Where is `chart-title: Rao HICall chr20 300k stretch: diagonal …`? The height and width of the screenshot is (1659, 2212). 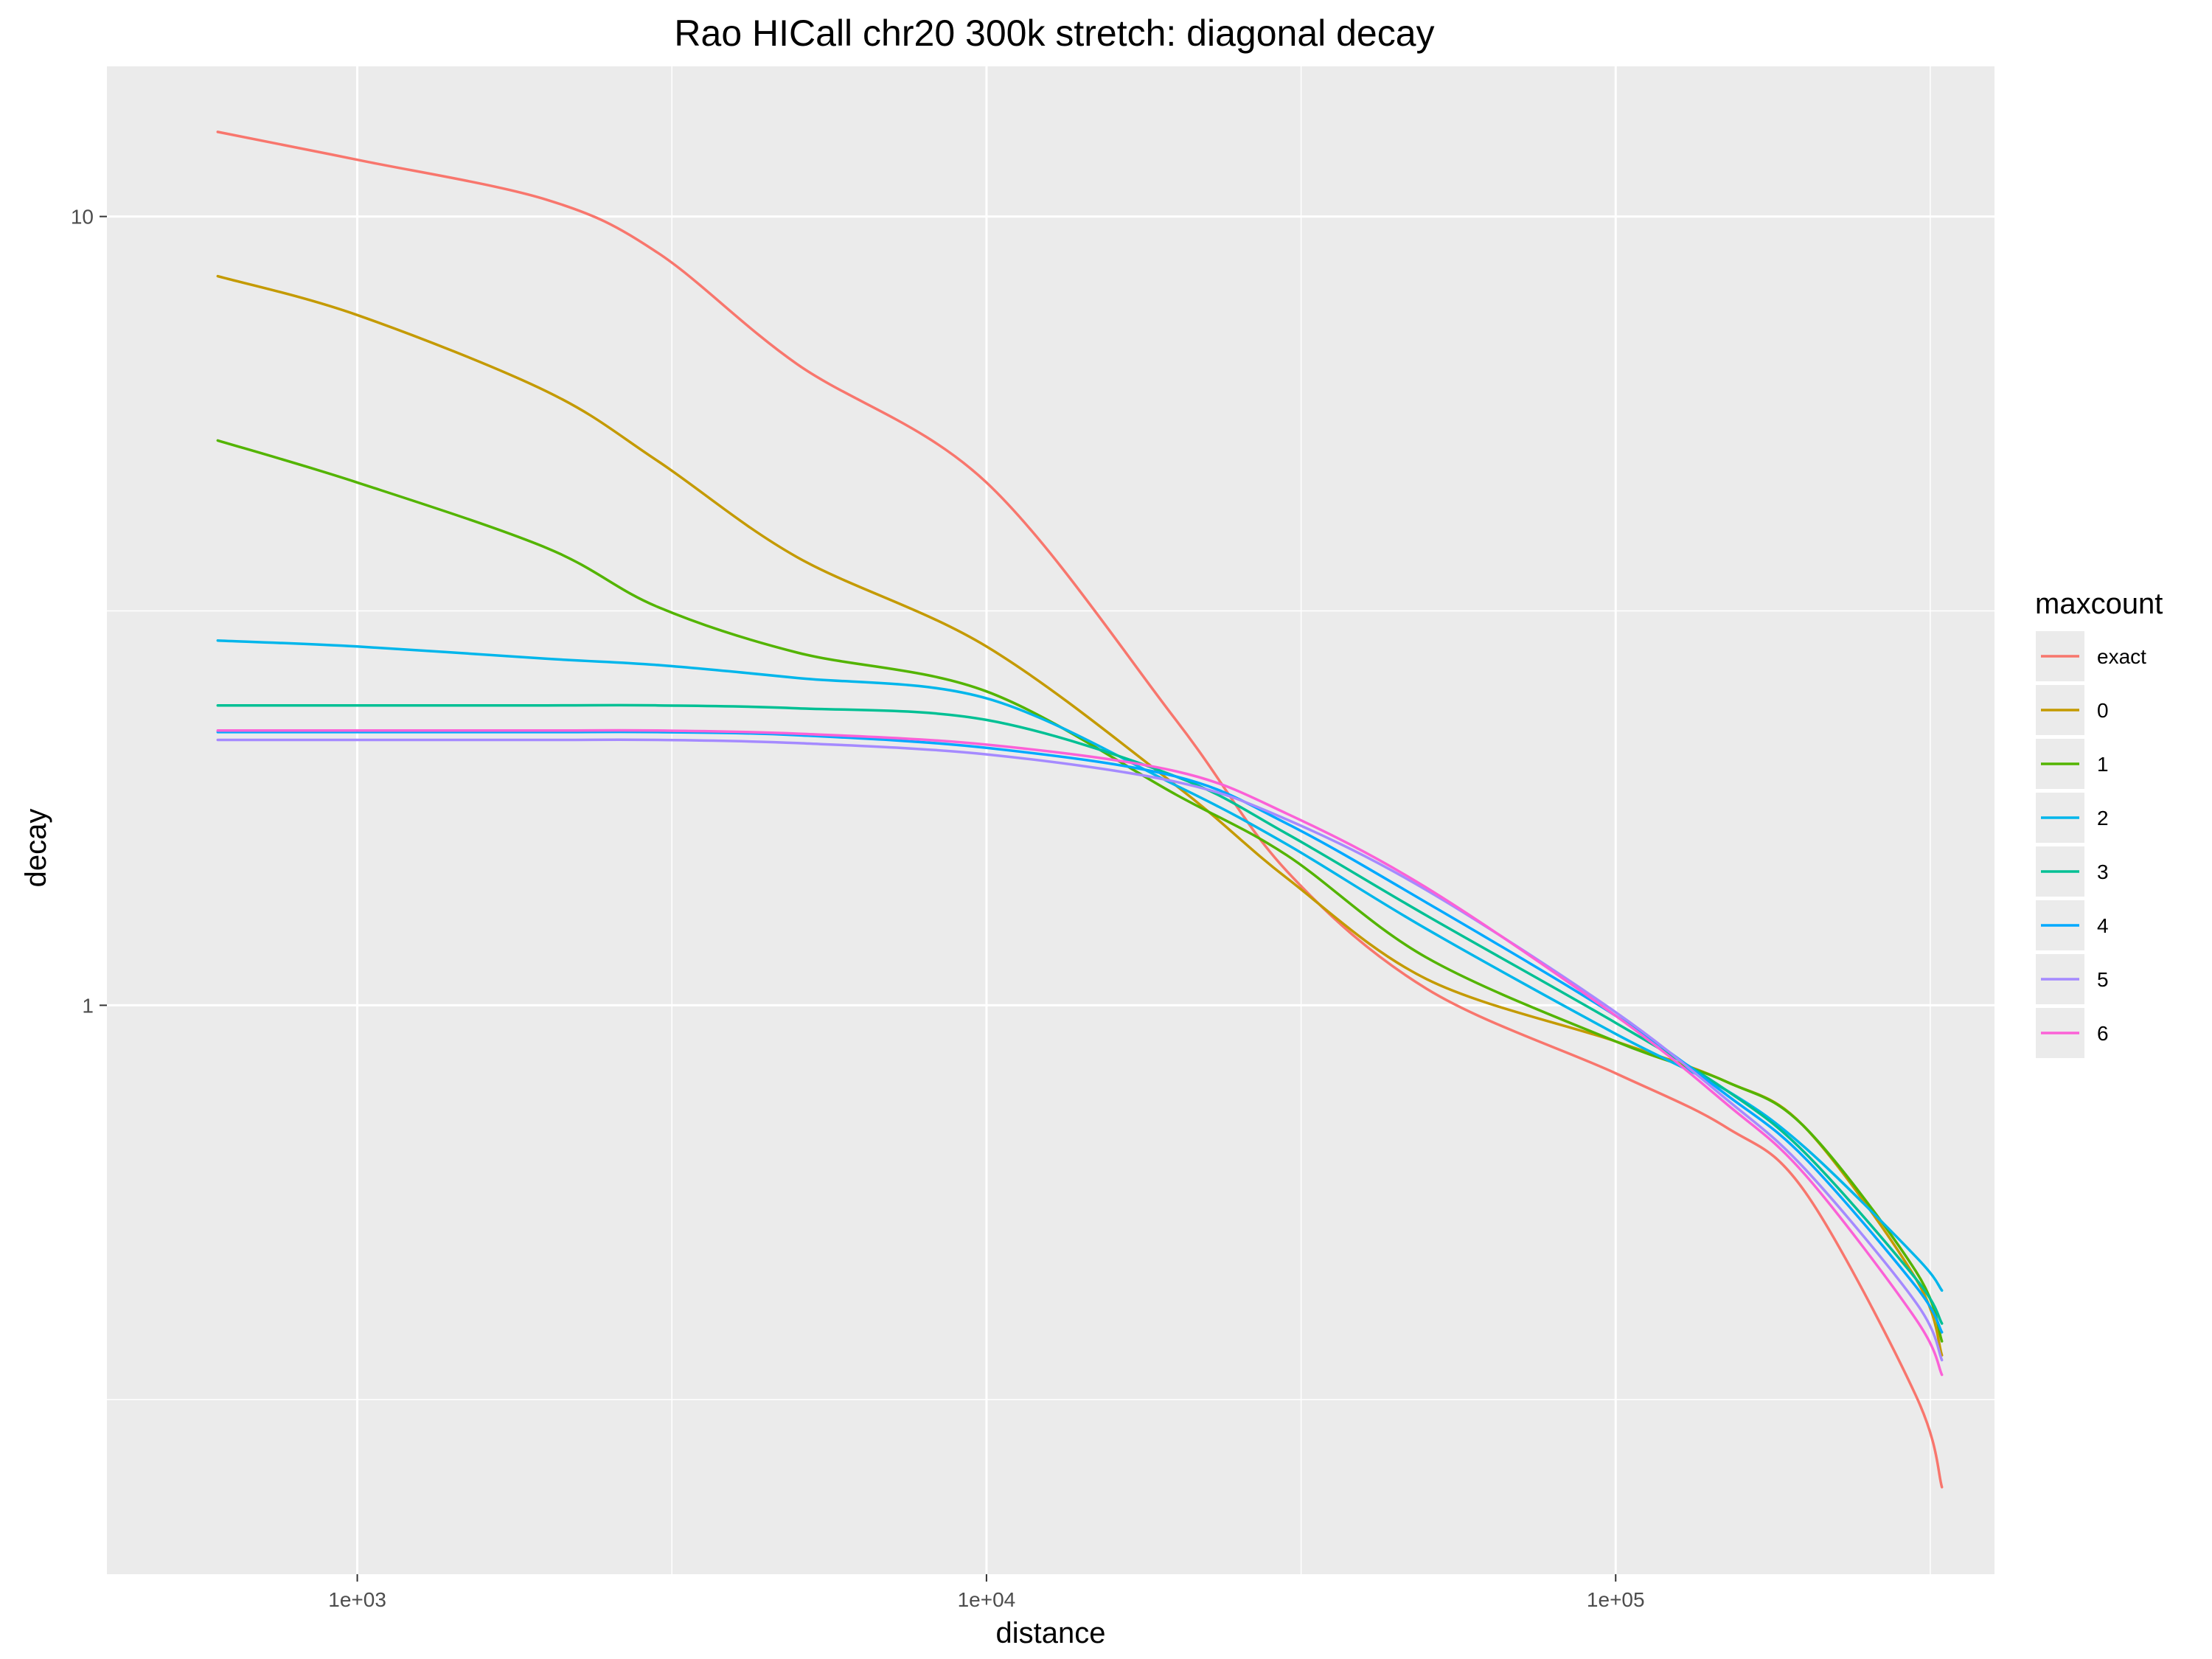
chart-title: Rao HICall chr20 300k stretch: diagonal … is located at coordinates (1054, 33).